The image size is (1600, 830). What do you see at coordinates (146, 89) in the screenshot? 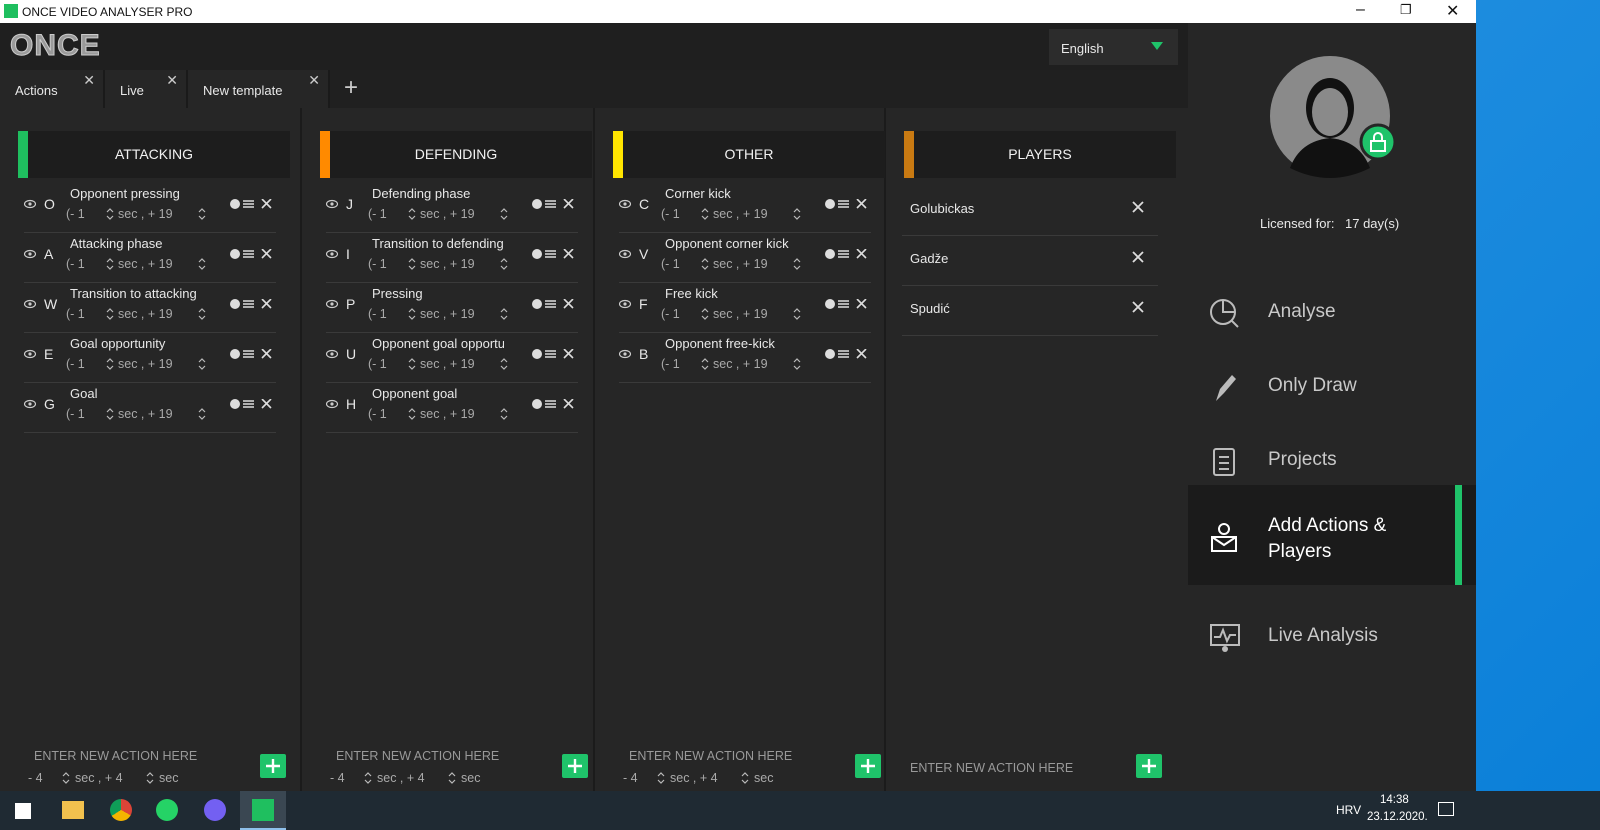
I see `tab: Live ✕` at bounding box center [146, 89].